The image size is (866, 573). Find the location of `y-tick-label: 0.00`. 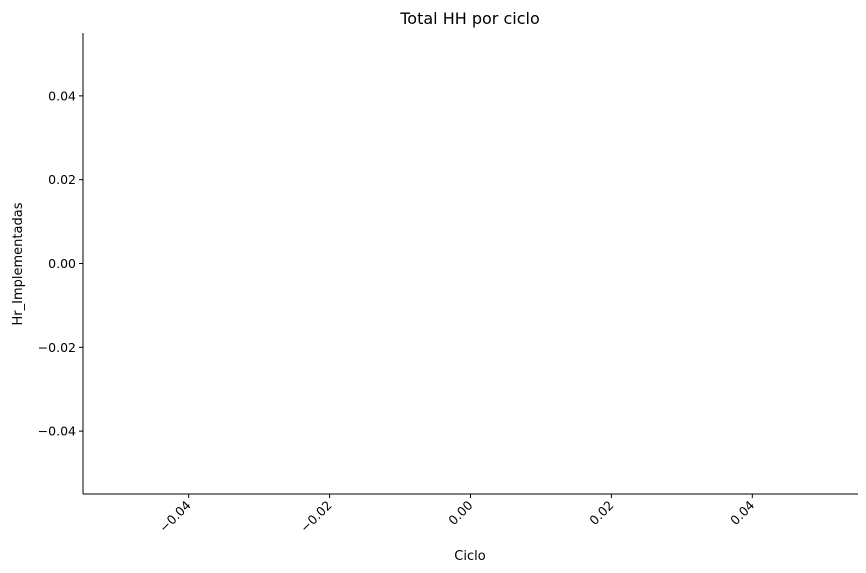

y-tick-label: 0.00 is located at coordinates (62, 263).